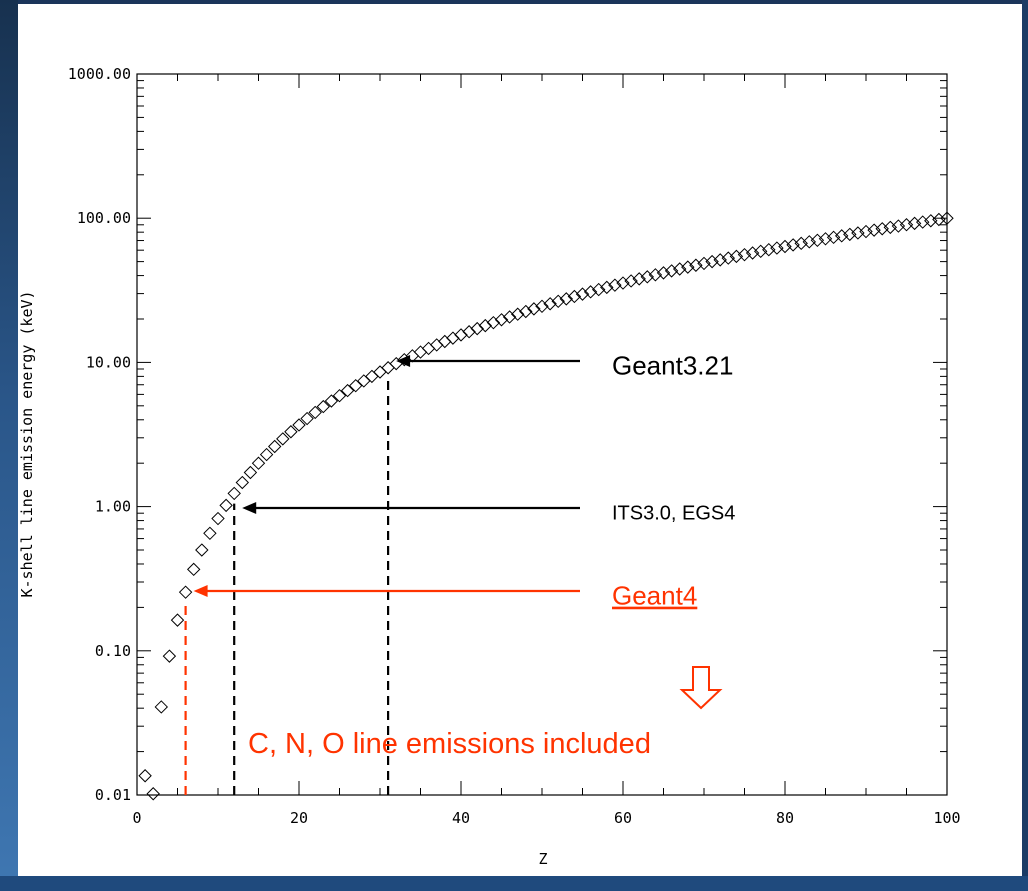 Image resolution: width=1028 pixels, height=891 pixels. I want to click on down-arrow-icon, so click(701, 688).